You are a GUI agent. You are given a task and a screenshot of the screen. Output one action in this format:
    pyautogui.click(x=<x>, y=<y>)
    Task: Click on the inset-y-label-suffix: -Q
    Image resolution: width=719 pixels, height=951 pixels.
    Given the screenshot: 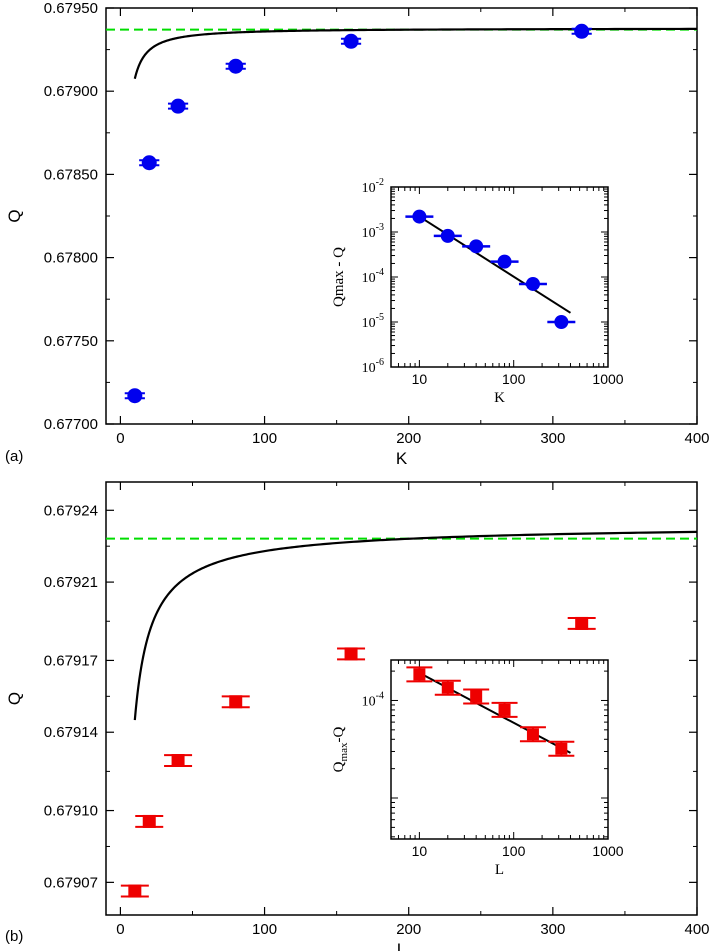 What is the action you would take?
    pyautogui.click(x=339, y=735)
    